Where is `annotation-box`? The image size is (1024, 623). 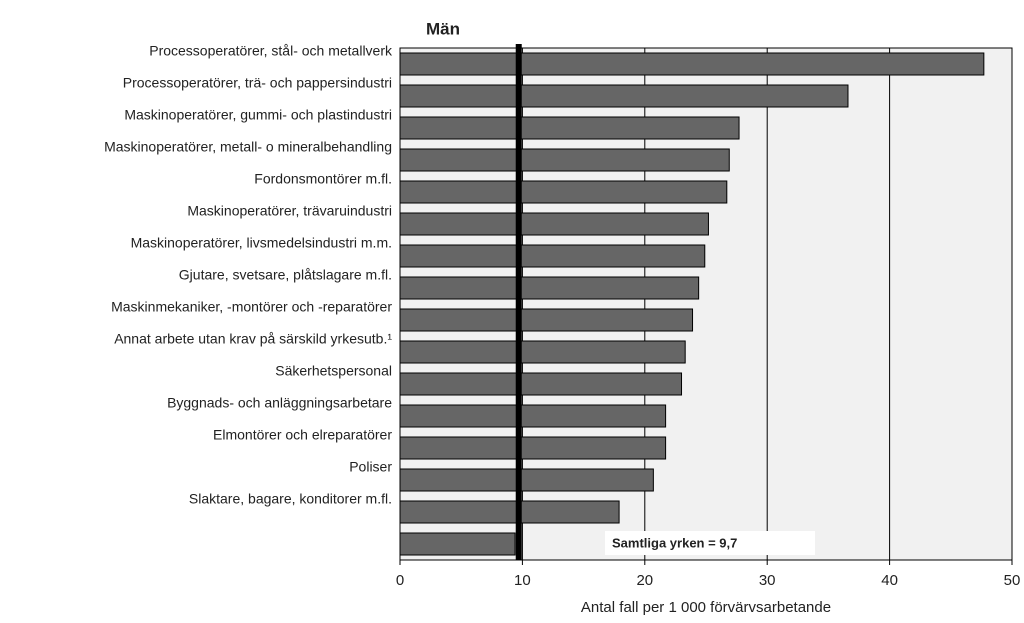 annotation-box is located at coordinates (710, 543).